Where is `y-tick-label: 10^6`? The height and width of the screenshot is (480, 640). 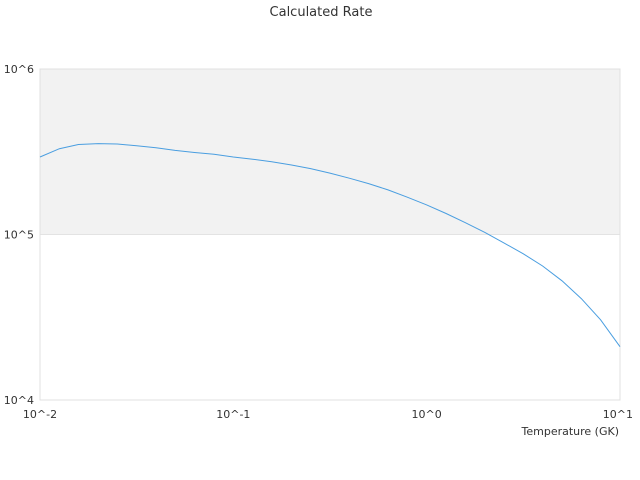 y-tick-label: 10^6 is located at coordinates (19, 69).